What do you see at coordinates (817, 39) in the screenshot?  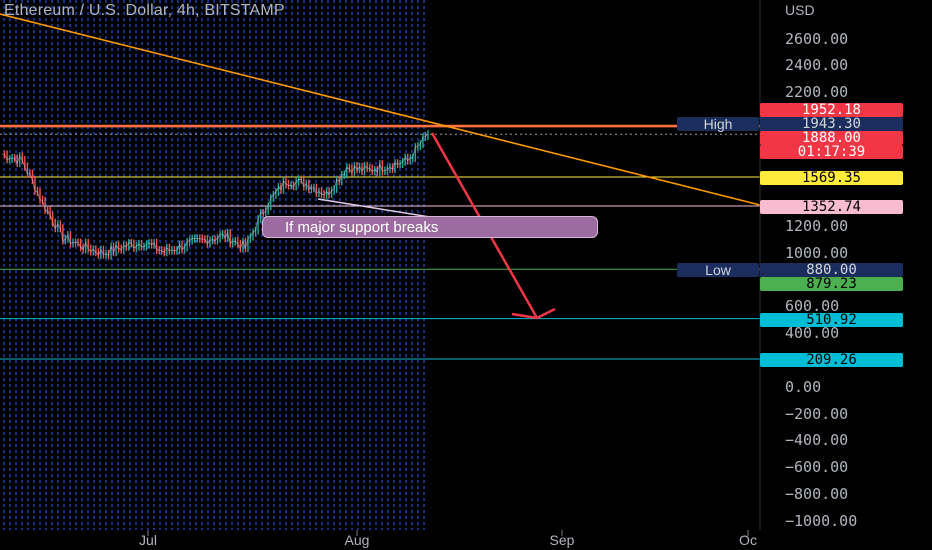 I see `y-tick-label: 2600.00` at bounding box center [817, 39].